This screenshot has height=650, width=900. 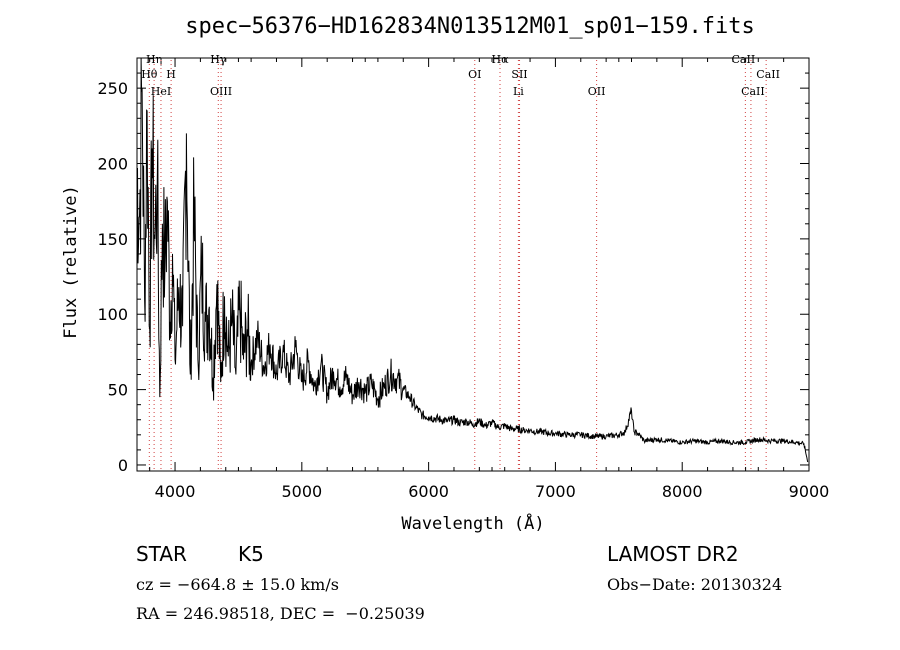 What do you see at coordinates (301, 491) in the screenshot?
I see `x-tick-label: 5000` at bounding box center [301, 491].